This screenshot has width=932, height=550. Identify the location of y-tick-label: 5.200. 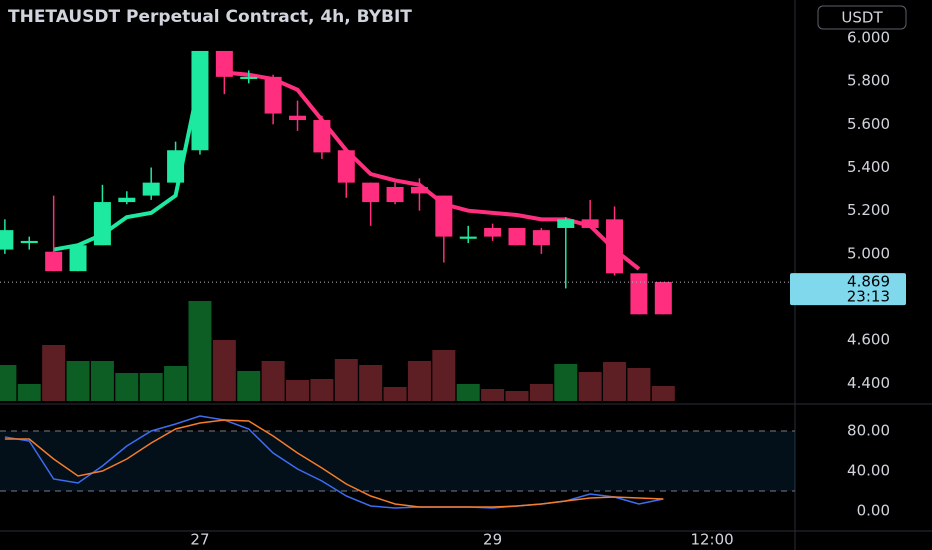
(868, 210).